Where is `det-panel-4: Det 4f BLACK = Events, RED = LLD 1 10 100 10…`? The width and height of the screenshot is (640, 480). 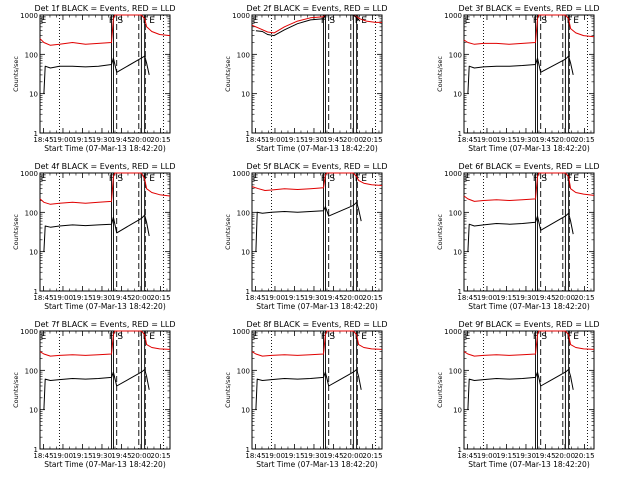 det-panel-4: Det 4f BLACK = Events, RED = LLD 1 10 100 10… is located at coordinates (94, 236).